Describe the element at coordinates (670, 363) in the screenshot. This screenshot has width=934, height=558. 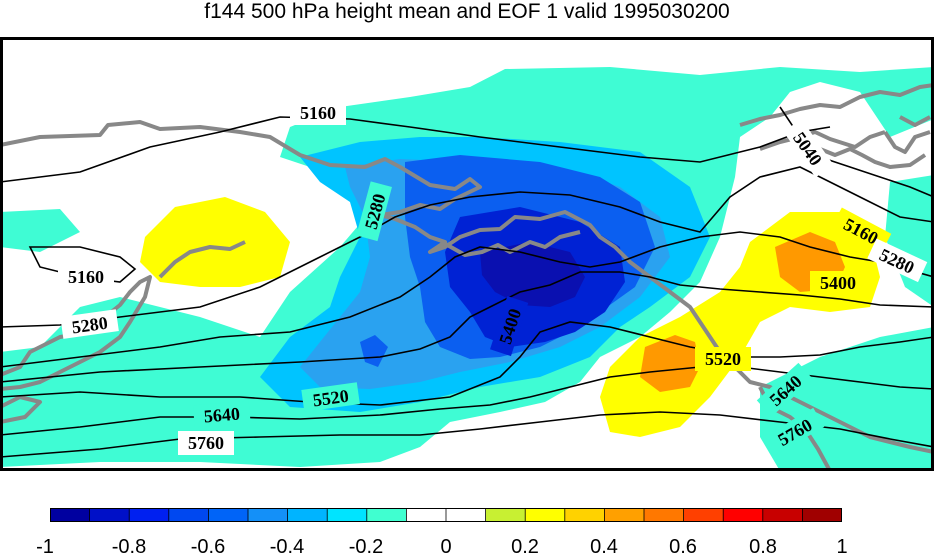
I see `shade-pos-2b` at that location.